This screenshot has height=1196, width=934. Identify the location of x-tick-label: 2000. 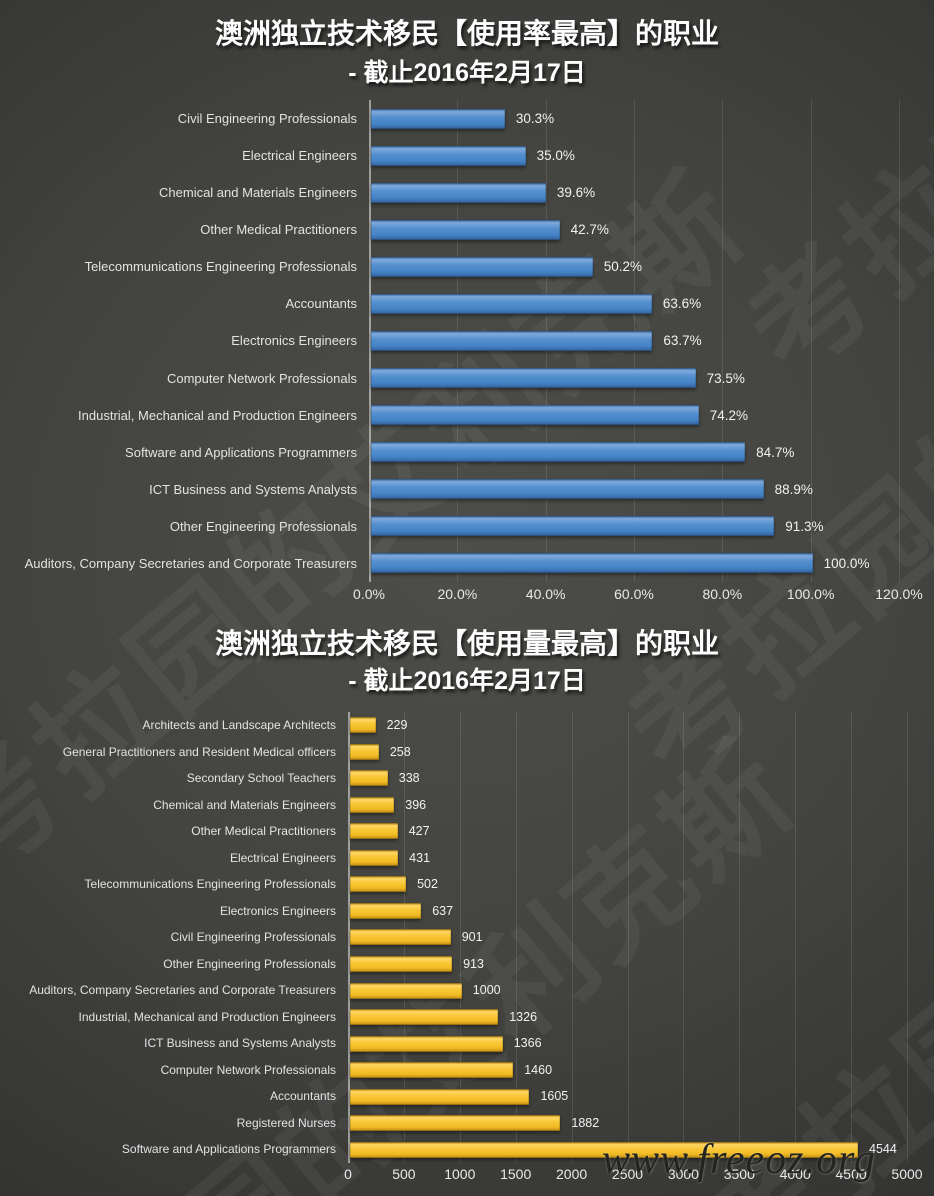
(572, 1174).